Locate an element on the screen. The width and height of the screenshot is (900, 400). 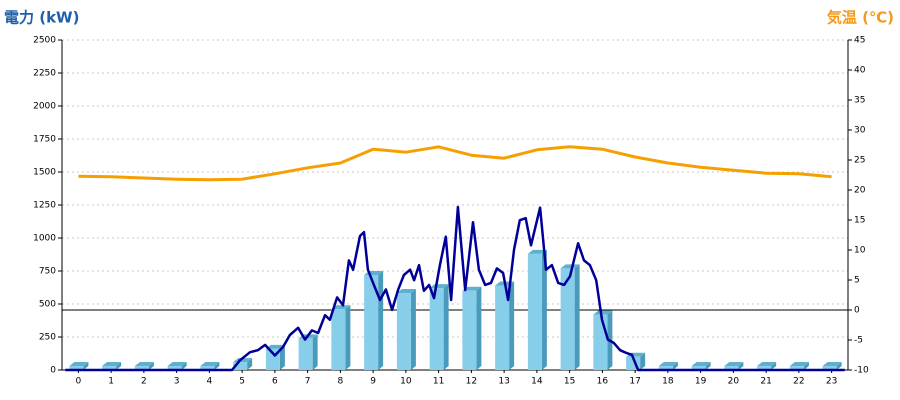
y-tick-label: 250 is located at coordinates (47, 338).